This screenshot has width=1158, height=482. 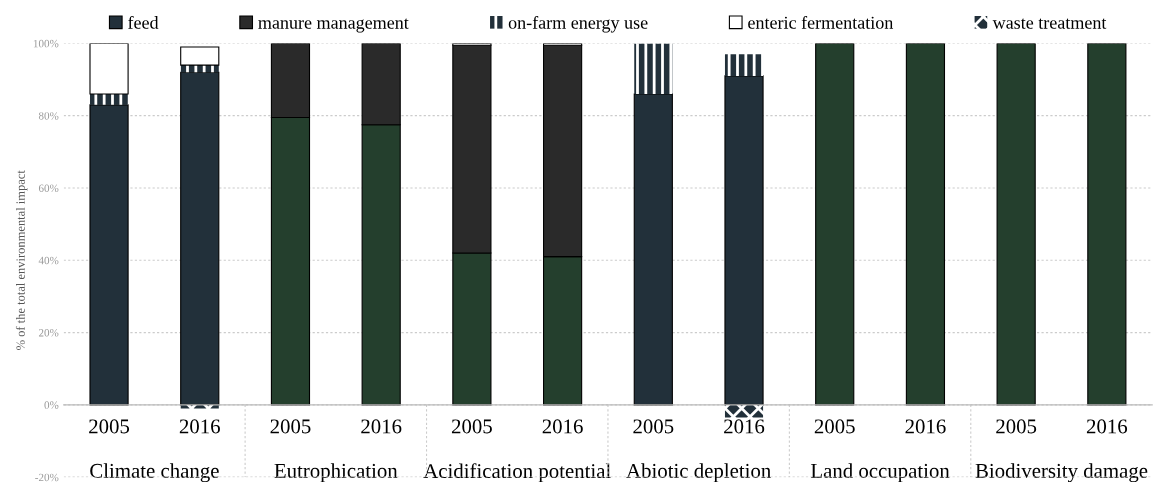 I want to click on y-tick-label: 0%, so click(x=51, y=405).